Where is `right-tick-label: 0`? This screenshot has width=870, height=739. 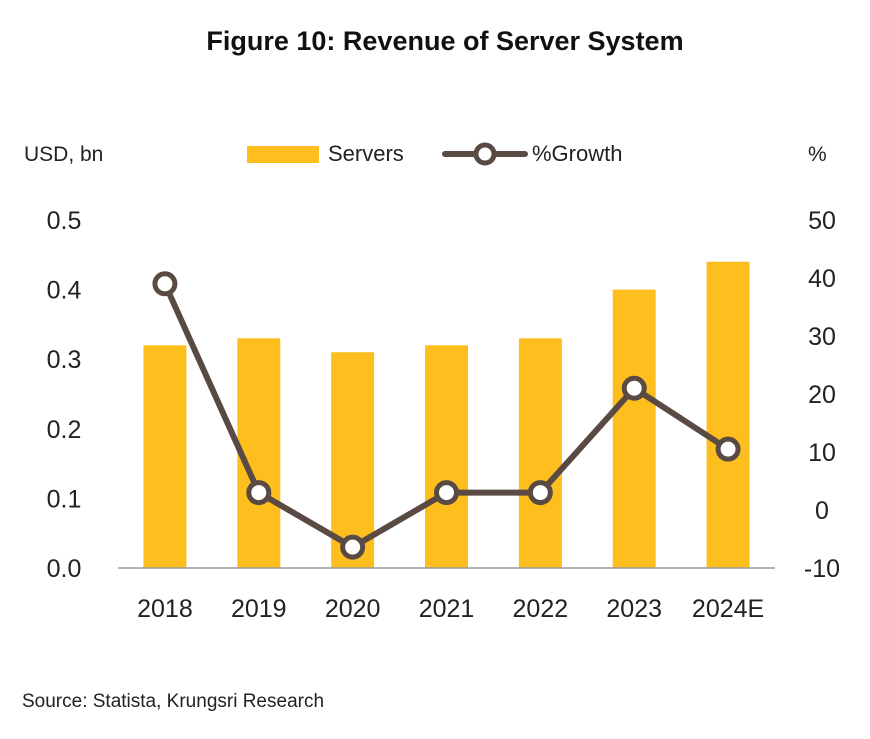
right-tick-label: 0 is located at coordinates (822, 511).